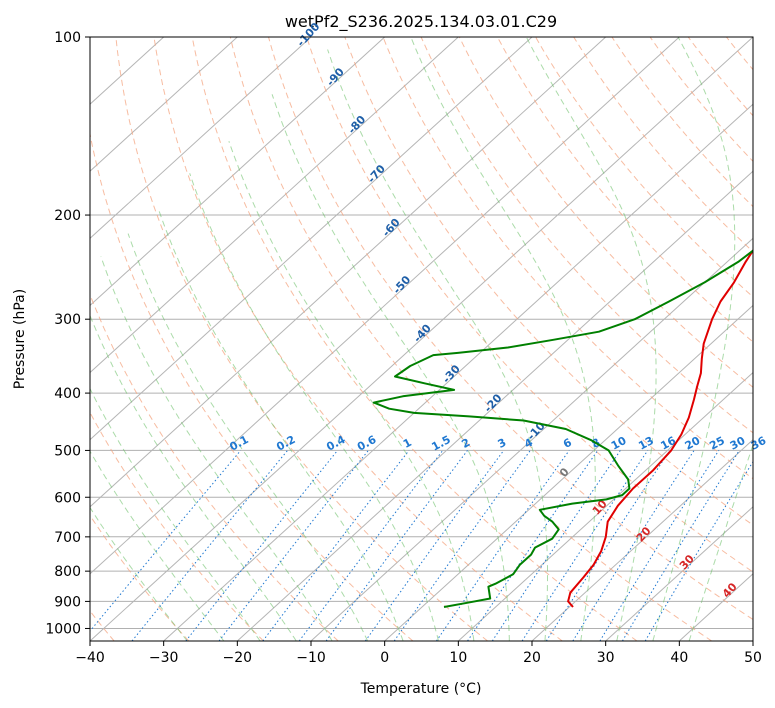 The width and height of the screenshot is (775, 708). Describe the element at coordinates (238, 658) in the screenshot. I see `x-tick-label: −20` at that location.